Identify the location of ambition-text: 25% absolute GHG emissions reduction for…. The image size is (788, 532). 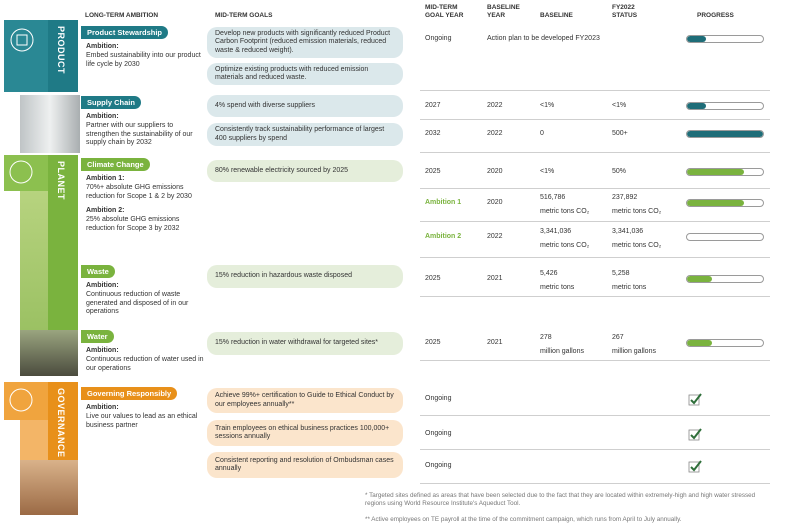
(133, 224).